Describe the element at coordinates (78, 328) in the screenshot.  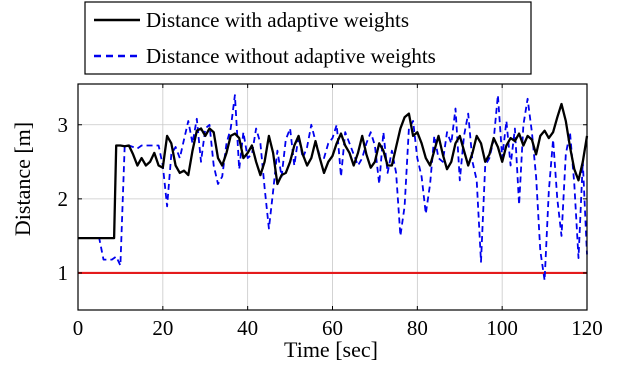
I see `x-tick-label: 0` at that location.